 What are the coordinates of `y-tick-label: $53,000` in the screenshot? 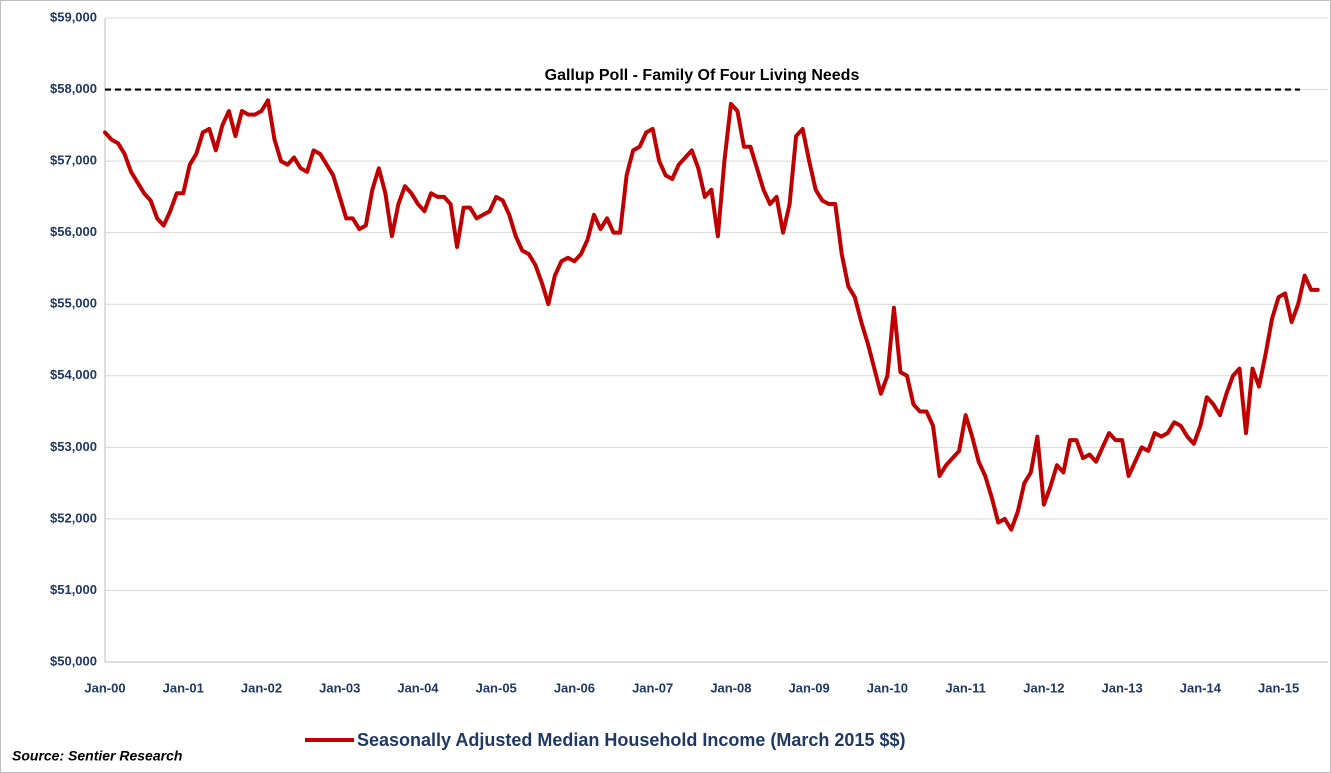 It's located at (73, 446).